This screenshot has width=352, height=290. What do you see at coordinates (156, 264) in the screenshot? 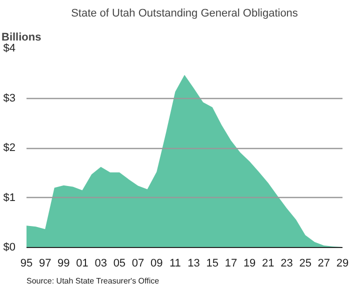
I see `x-tick-label: 09` at bounding box center [156, 264].